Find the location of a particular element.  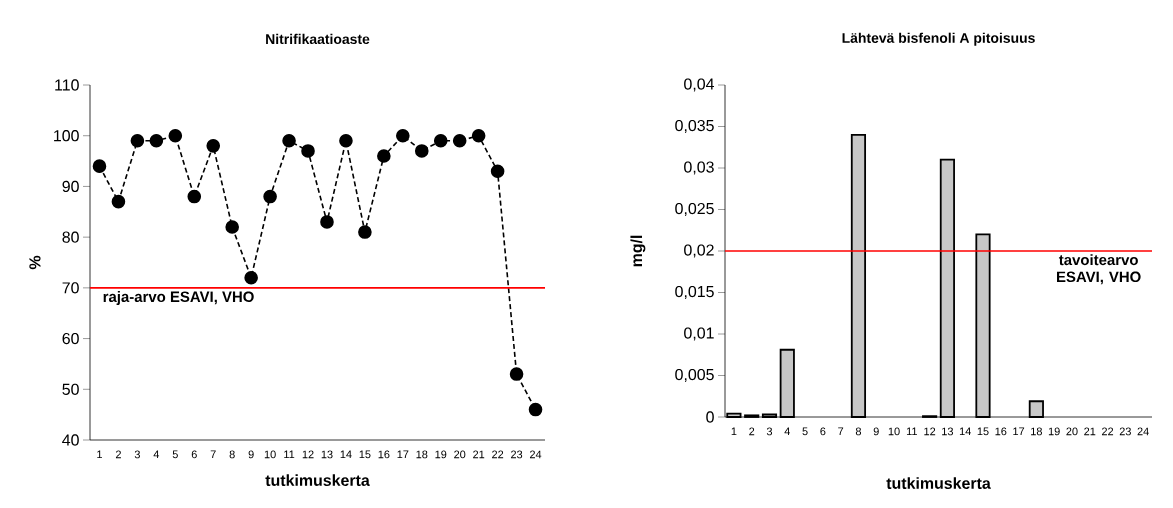

y-tick-label: 0,01 is located at coordinates (699, 334).